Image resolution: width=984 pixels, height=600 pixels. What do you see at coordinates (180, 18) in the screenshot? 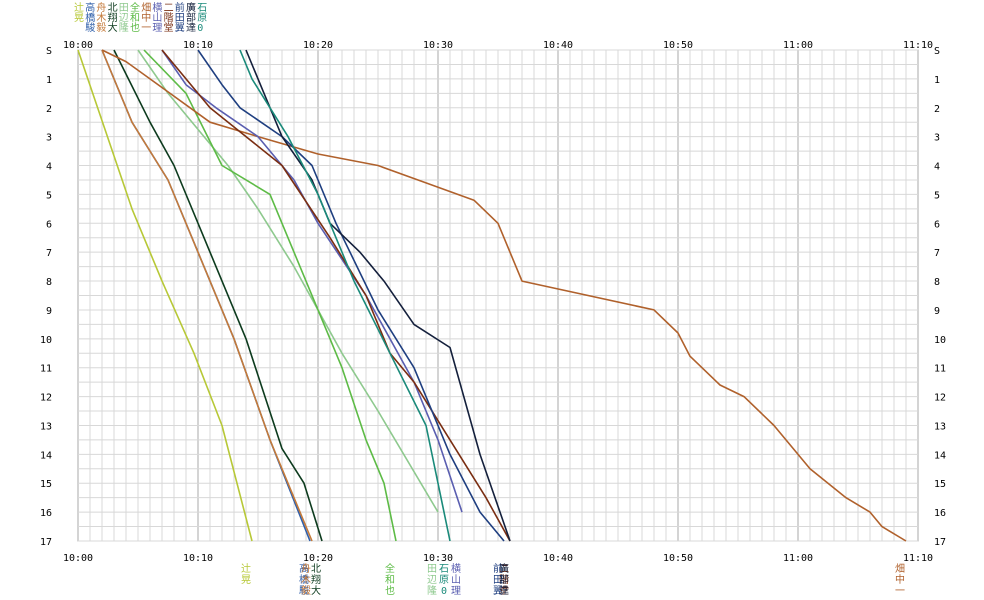
I see `legend-entry-char: 田` at bounding box center [180, 18].